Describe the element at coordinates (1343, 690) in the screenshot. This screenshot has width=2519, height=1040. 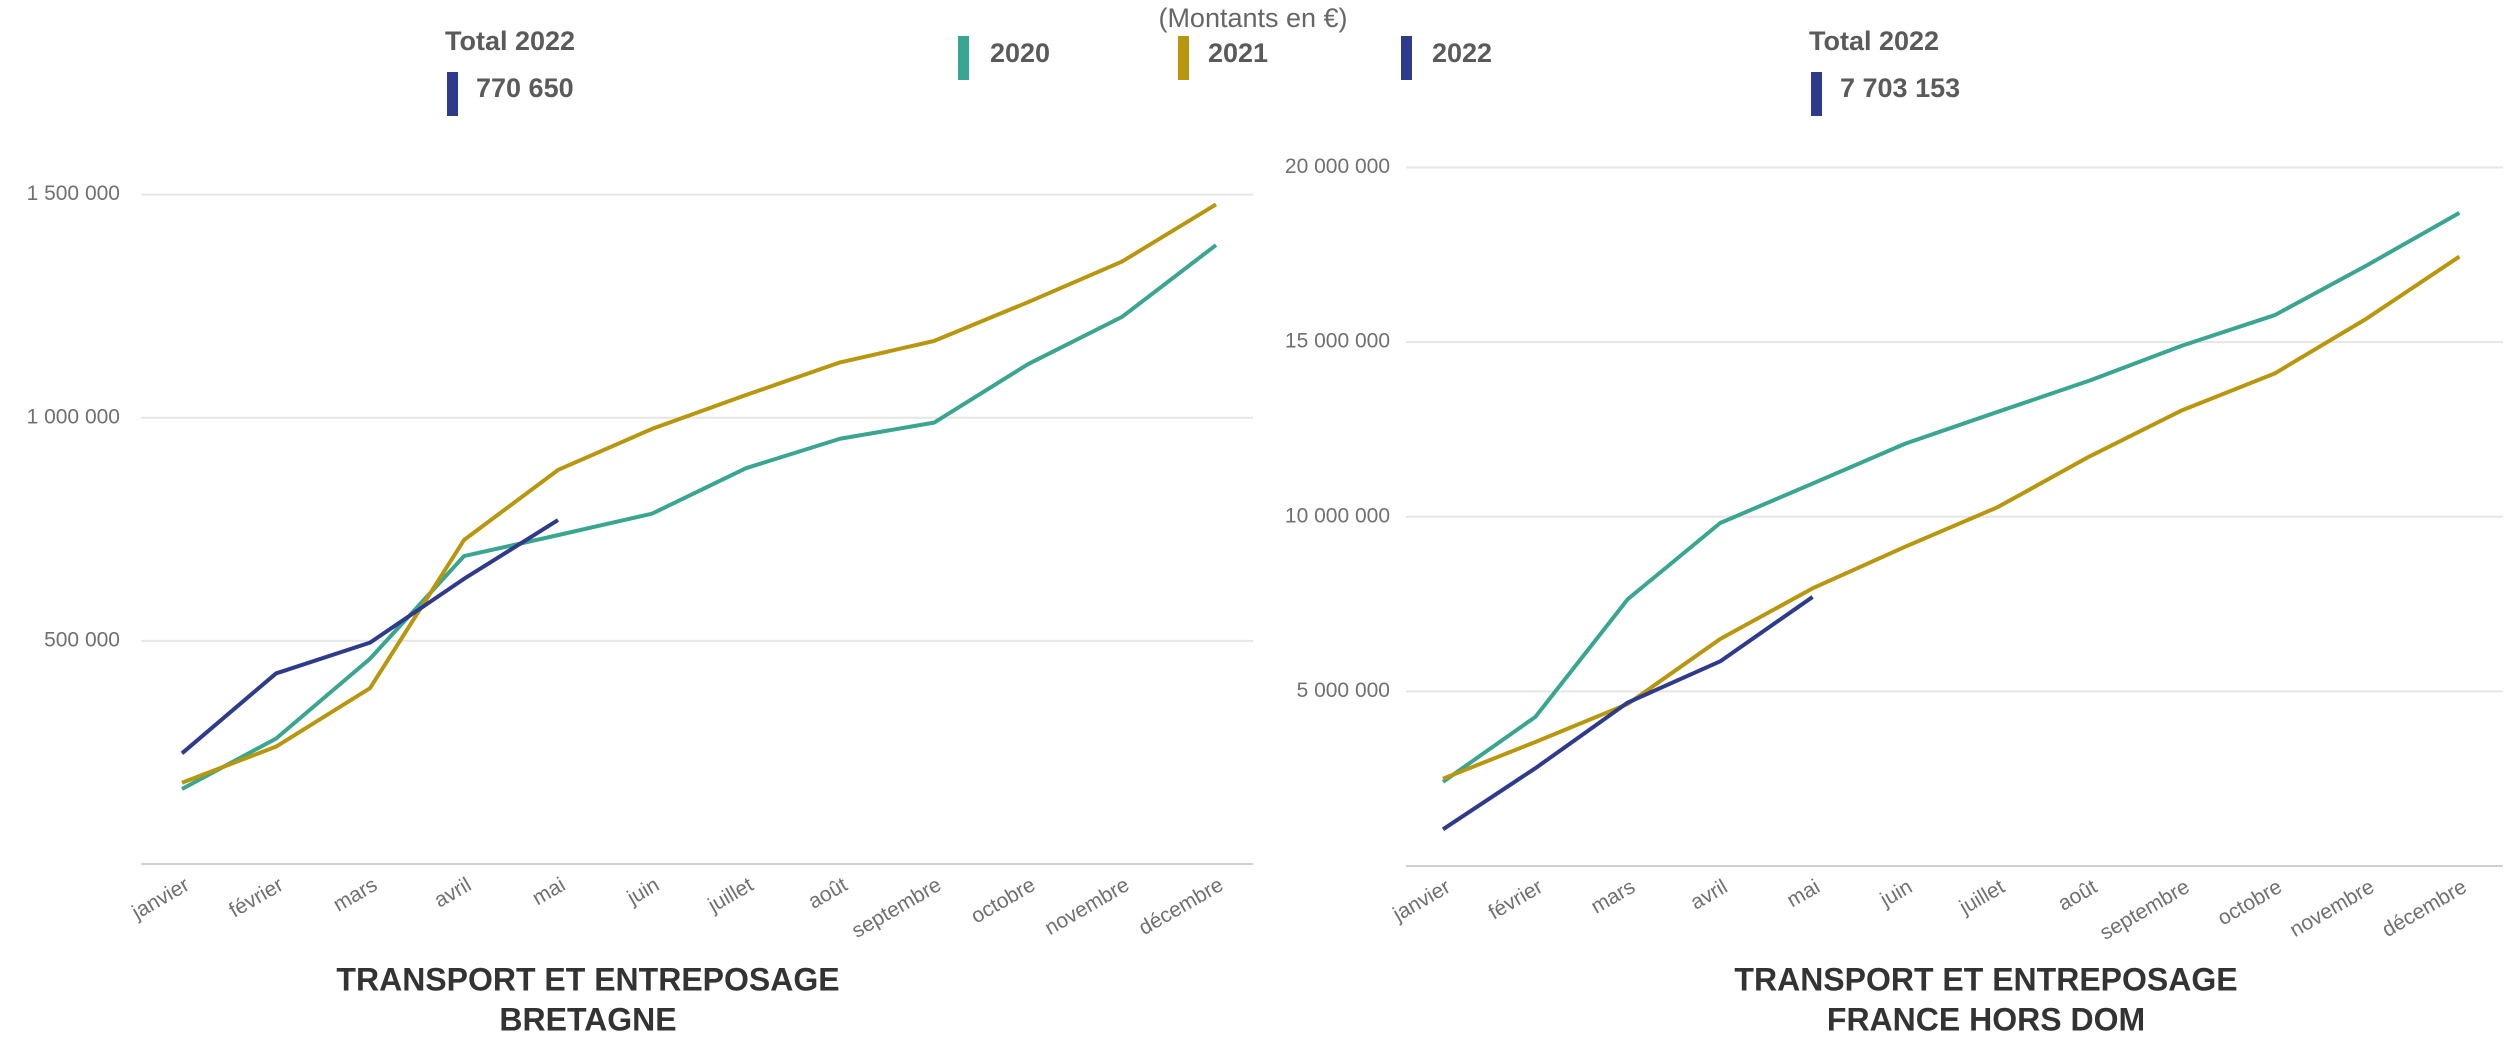
I see `y-tick-label: 5 000 000` at that location.